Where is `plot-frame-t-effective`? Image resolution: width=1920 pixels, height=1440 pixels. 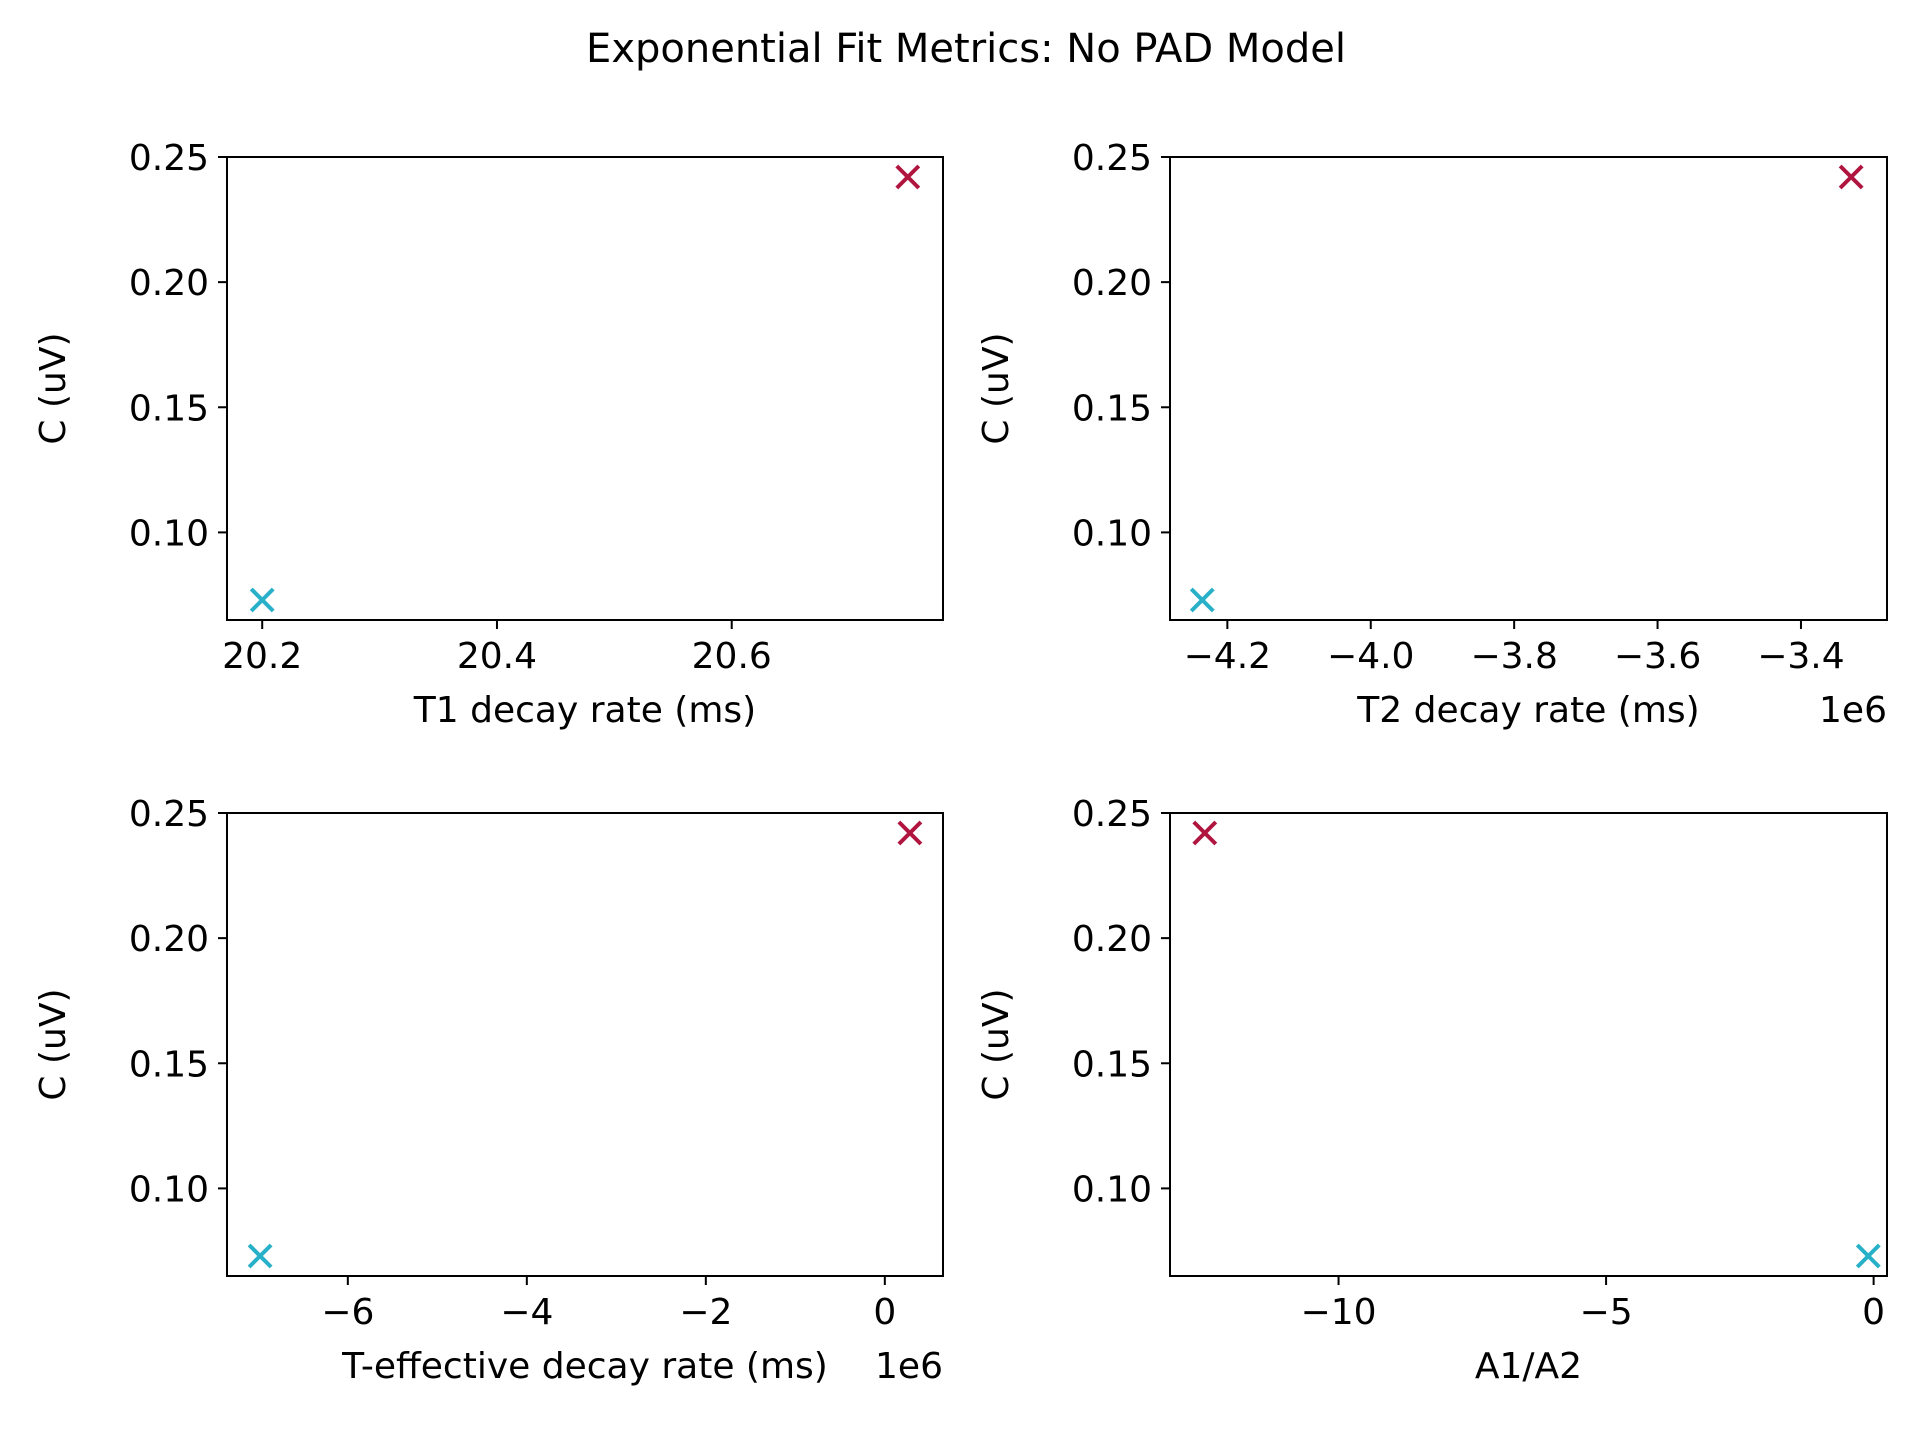
plot-frame-t-effective is located at coordinates (585, 1044).